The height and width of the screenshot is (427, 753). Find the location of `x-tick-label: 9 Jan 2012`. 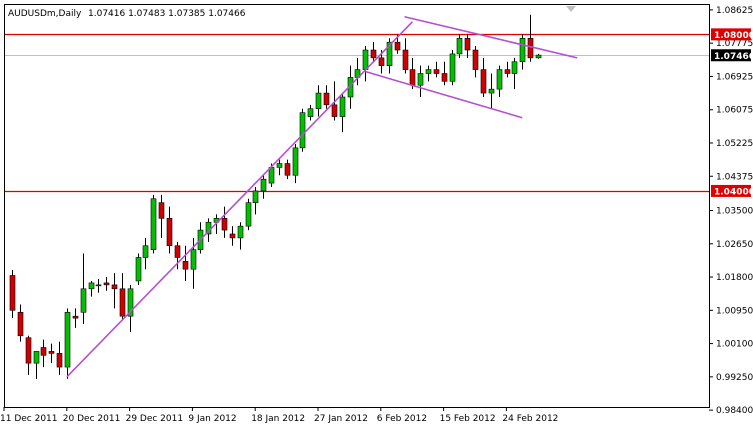

x-tick-label: 9 Jan 2012 is located at coordinates (212, 419).